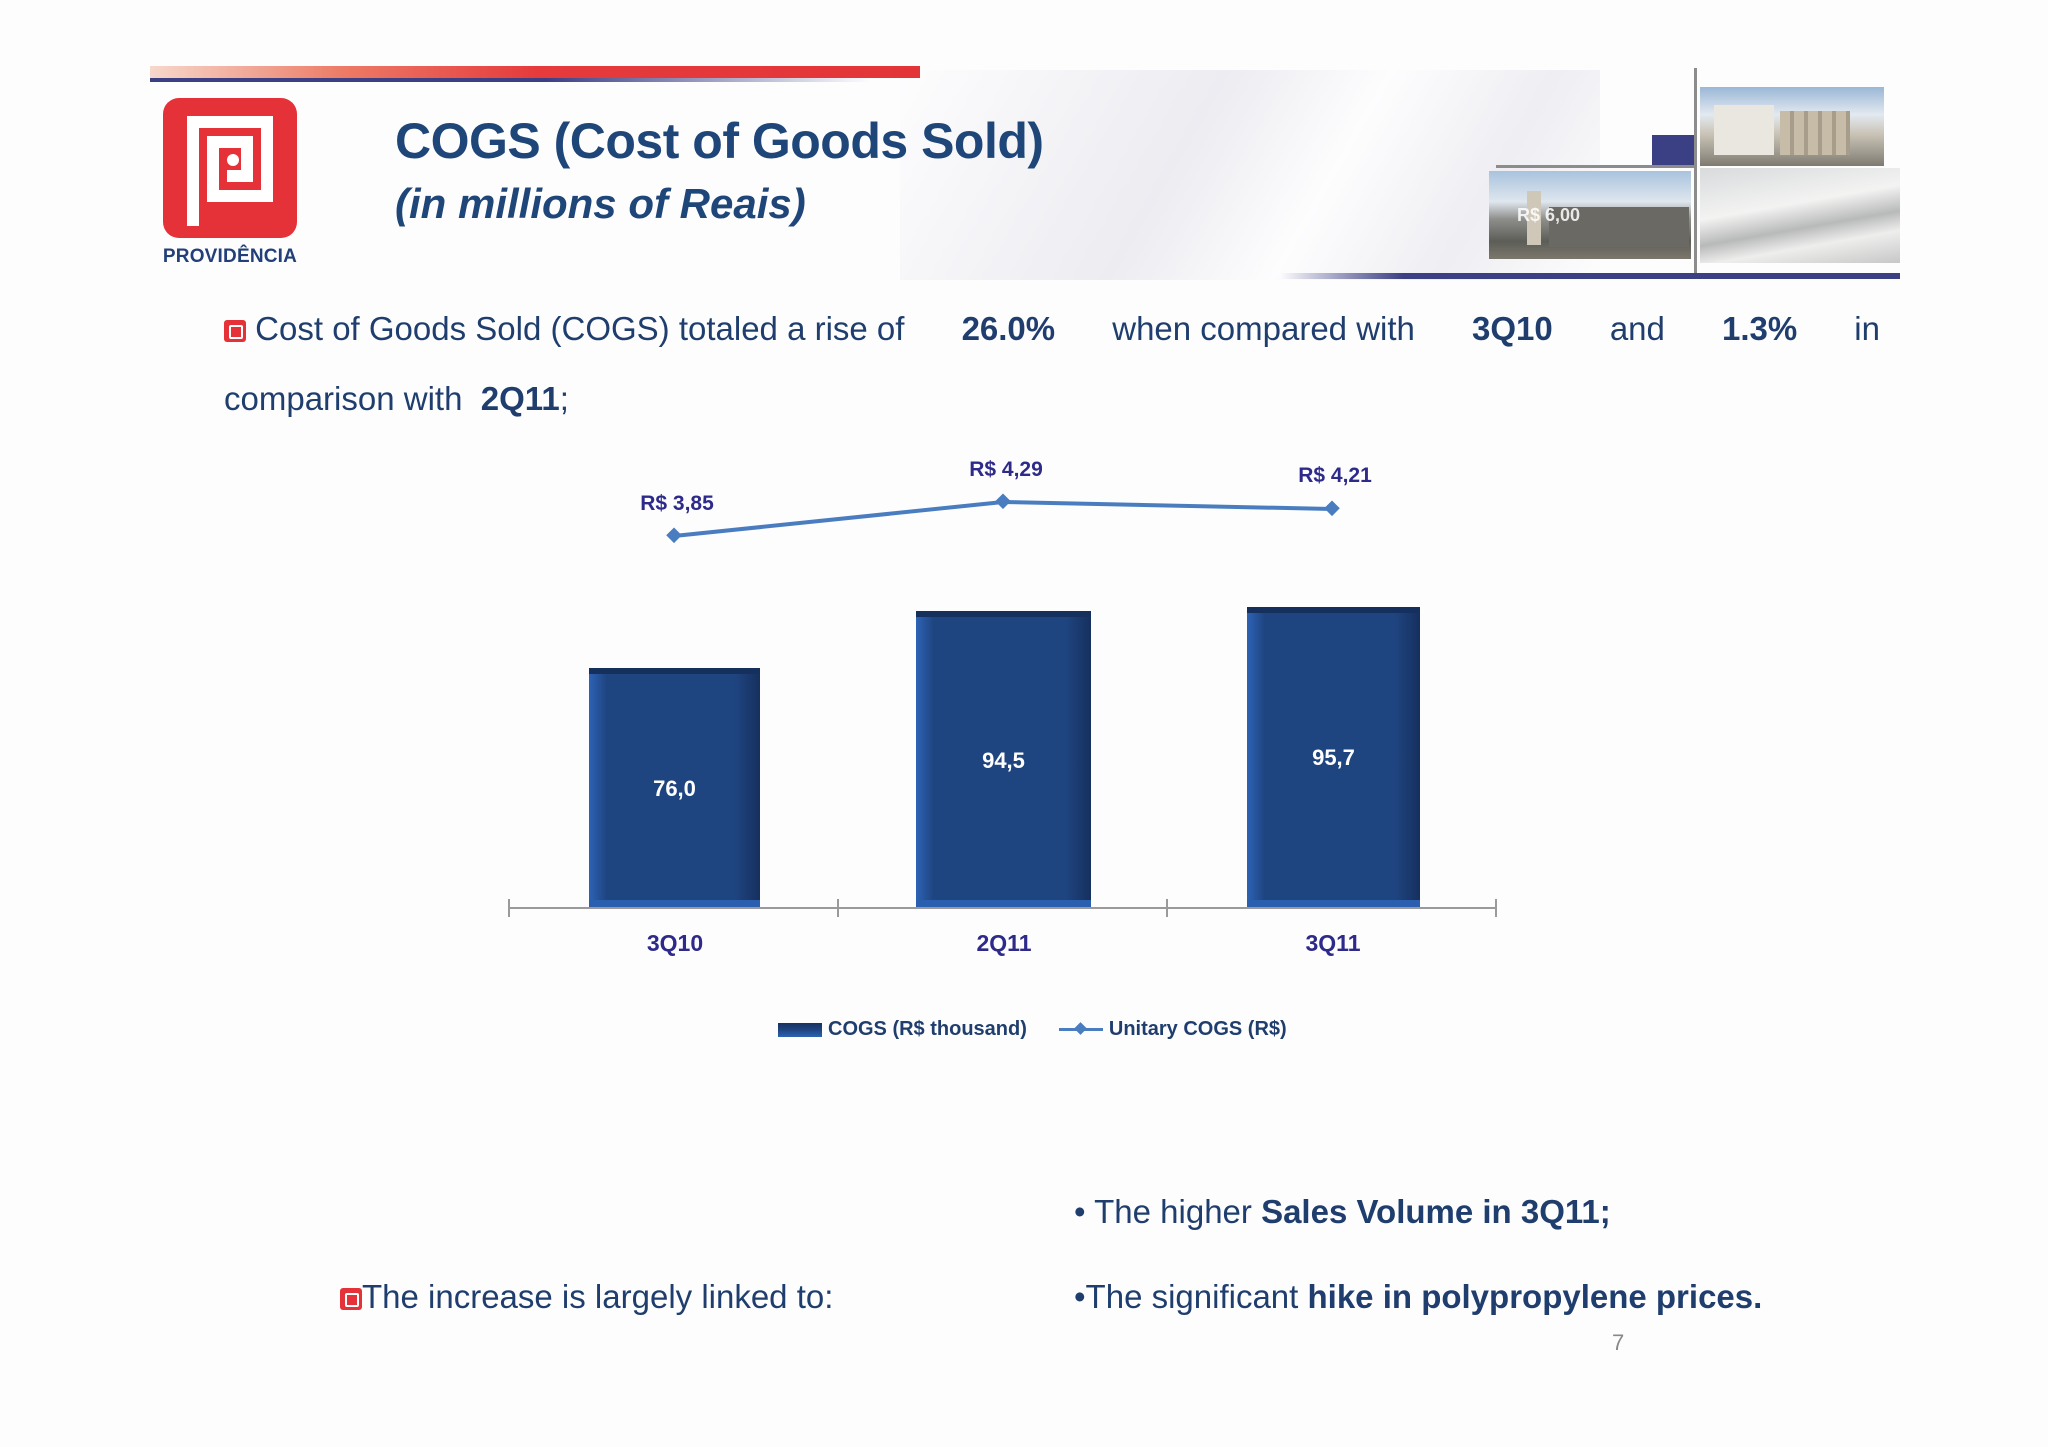  I want to click on header-background-swoosh, so click(1250, 175).